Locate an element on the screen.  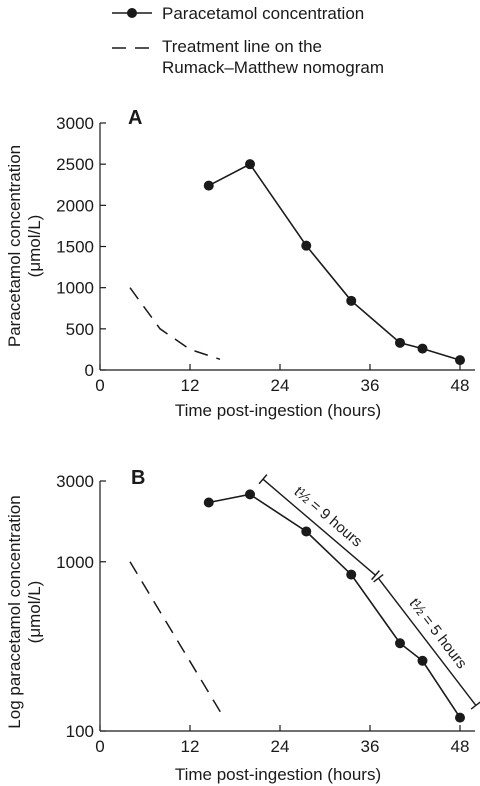
legend-label-treatment-2: Rumack–Matthew nomogram is located at coordinates (273, 67).